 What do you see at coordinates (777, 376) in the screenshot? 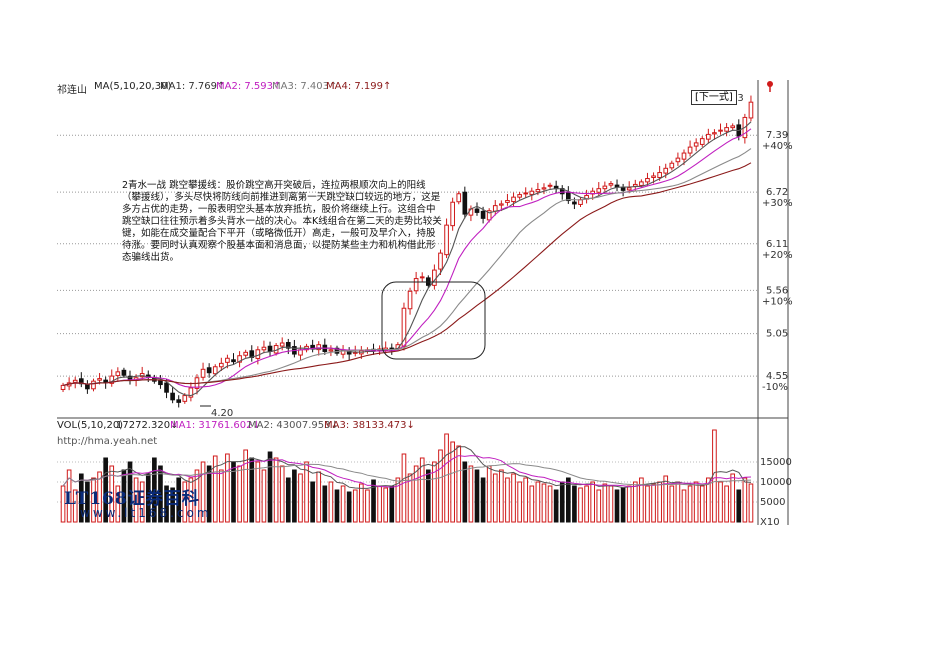
I see `price-tick-label: 4.55` at bounding box center [777, 376].